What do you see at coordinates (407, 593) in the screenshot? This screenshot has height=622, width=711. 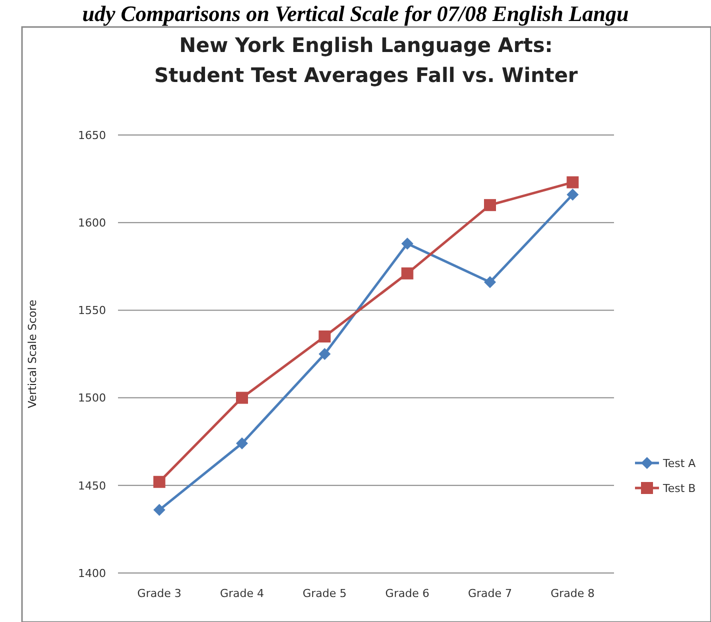 I see `x-tick-label: Grade 6` at bounding box center [407, 593].